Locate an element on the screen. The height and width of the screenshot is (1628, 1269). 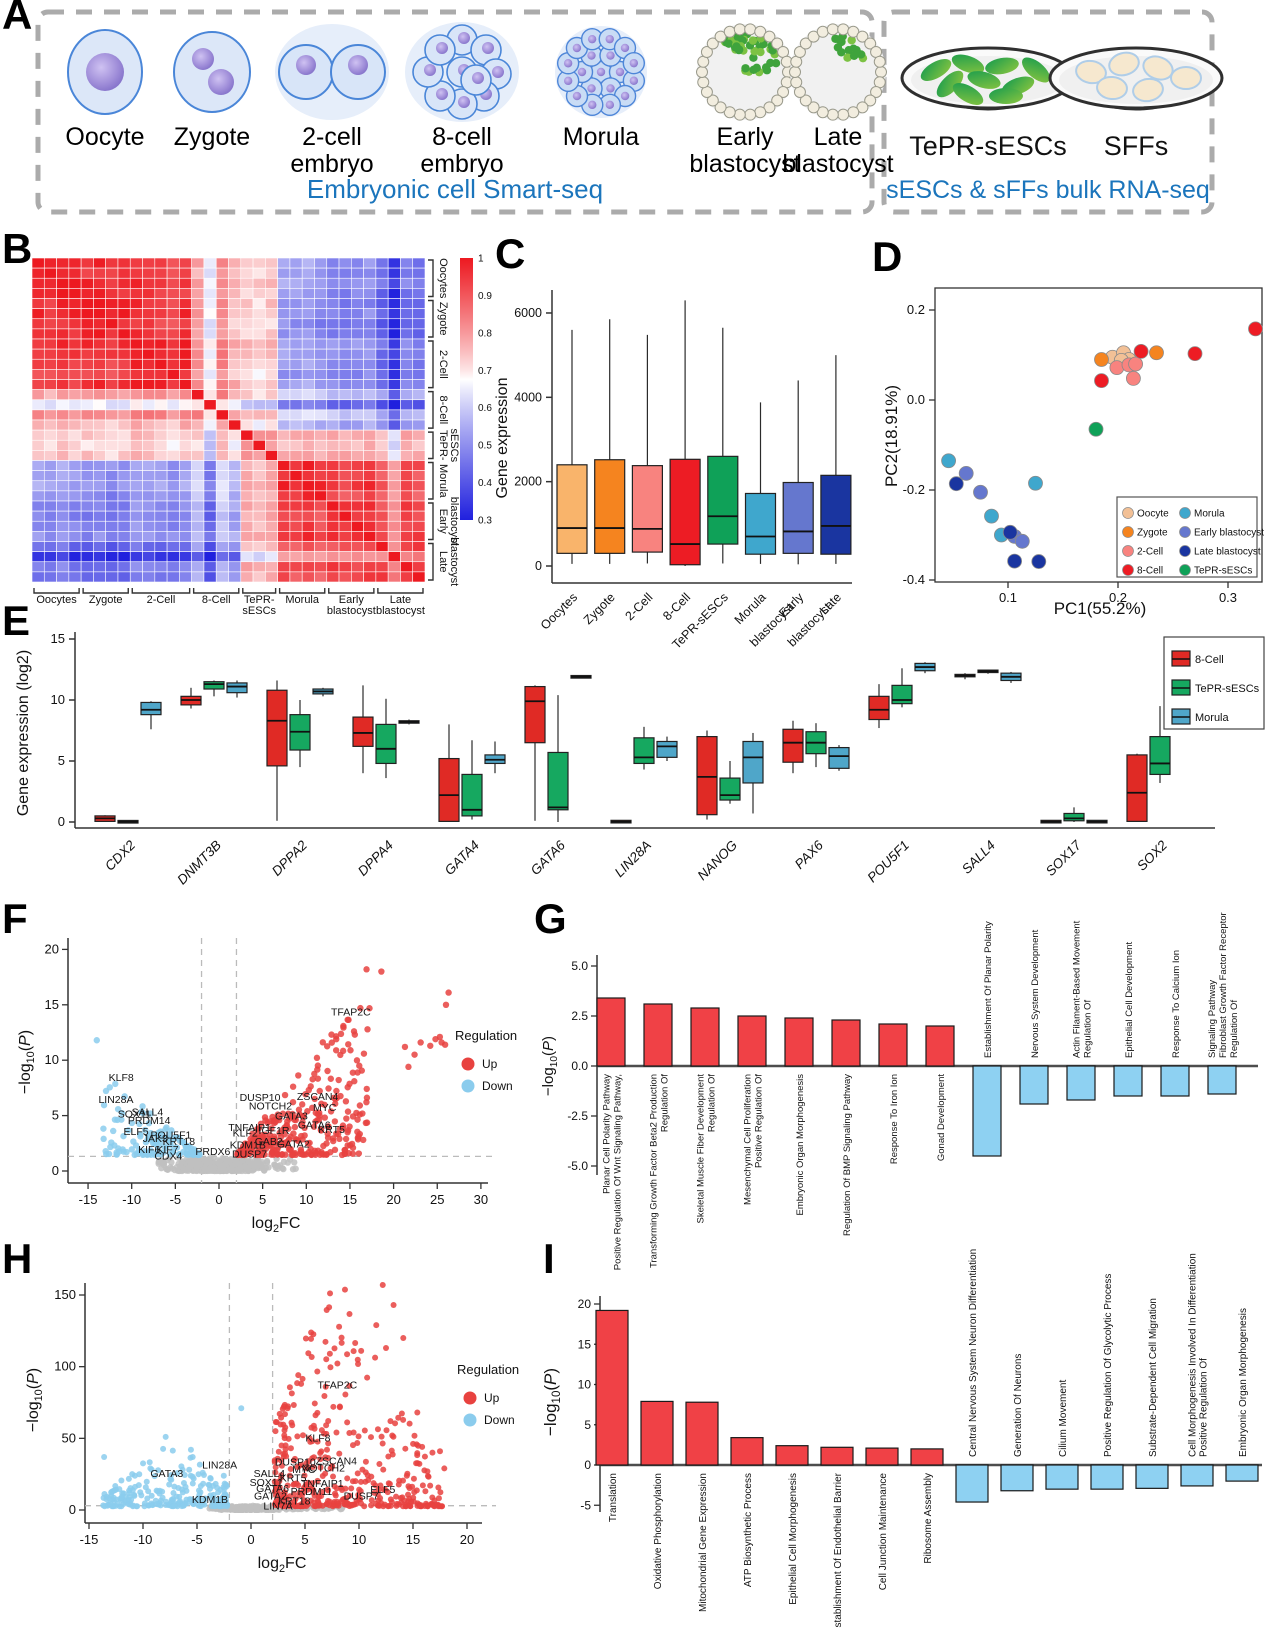
svg-text: 0.8 is located at coordinates (485, 333).